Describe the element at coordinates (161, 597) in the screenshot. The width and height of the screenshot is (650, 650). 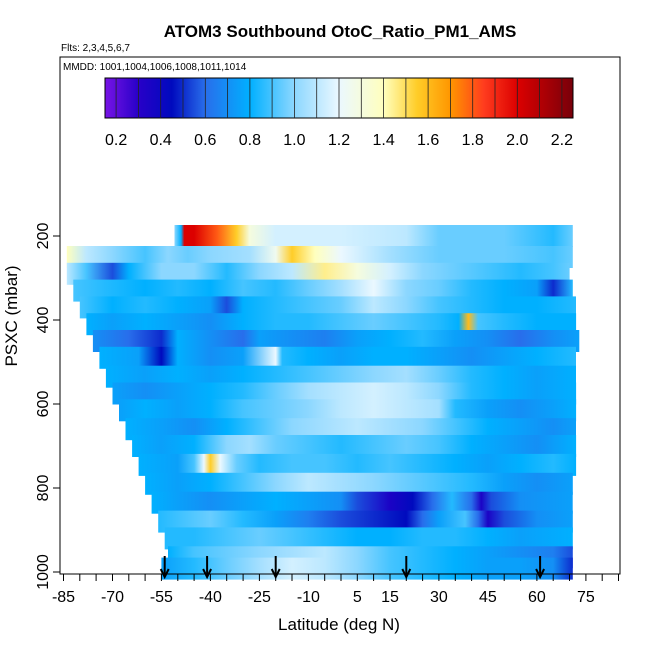
I see `x-tick-label: -55` at that location.